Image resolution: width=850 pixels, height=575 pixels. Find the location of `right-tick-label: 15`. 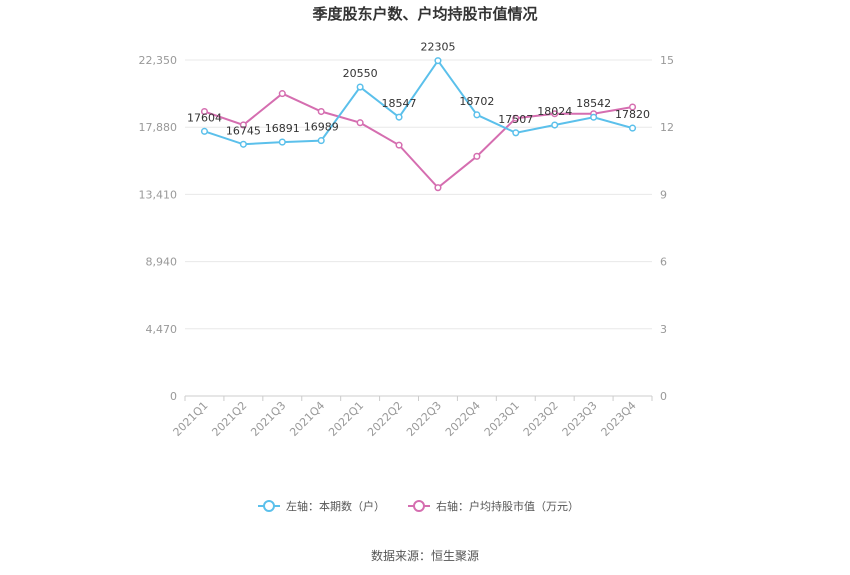

right-tick-label: 15 is located at coordinates (667, 60).